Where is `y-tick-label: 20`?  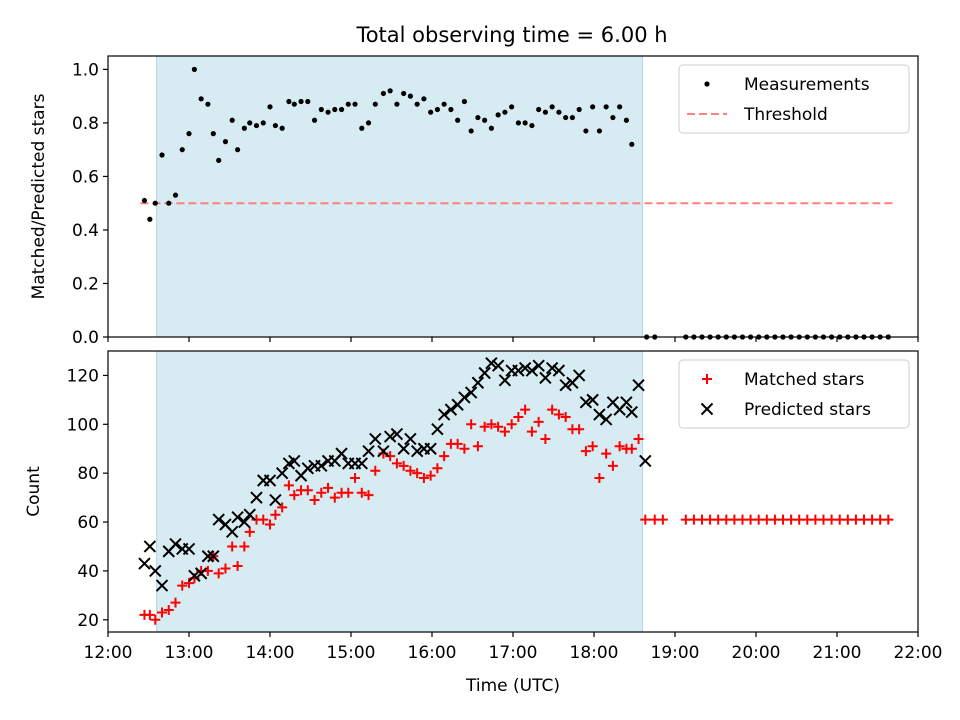 y-tick-label: 20 is located at coordinates (88, 621).